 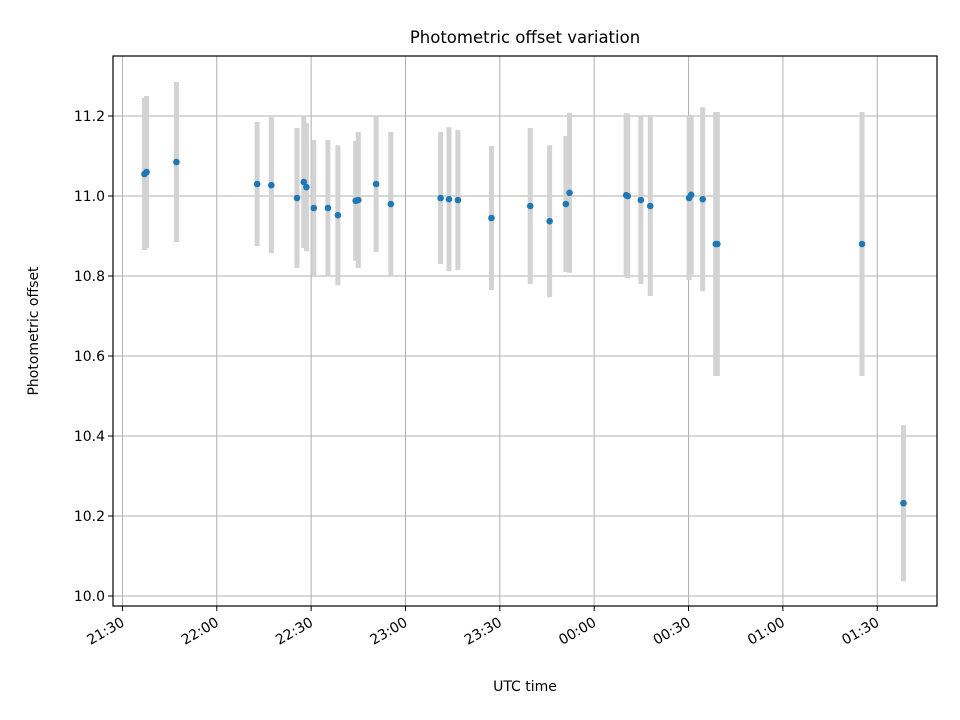 What do you see at coordinates (89, 277) in the screenshot?
I see `y-tick-label: 10.8` at bounding box center [89, 277].